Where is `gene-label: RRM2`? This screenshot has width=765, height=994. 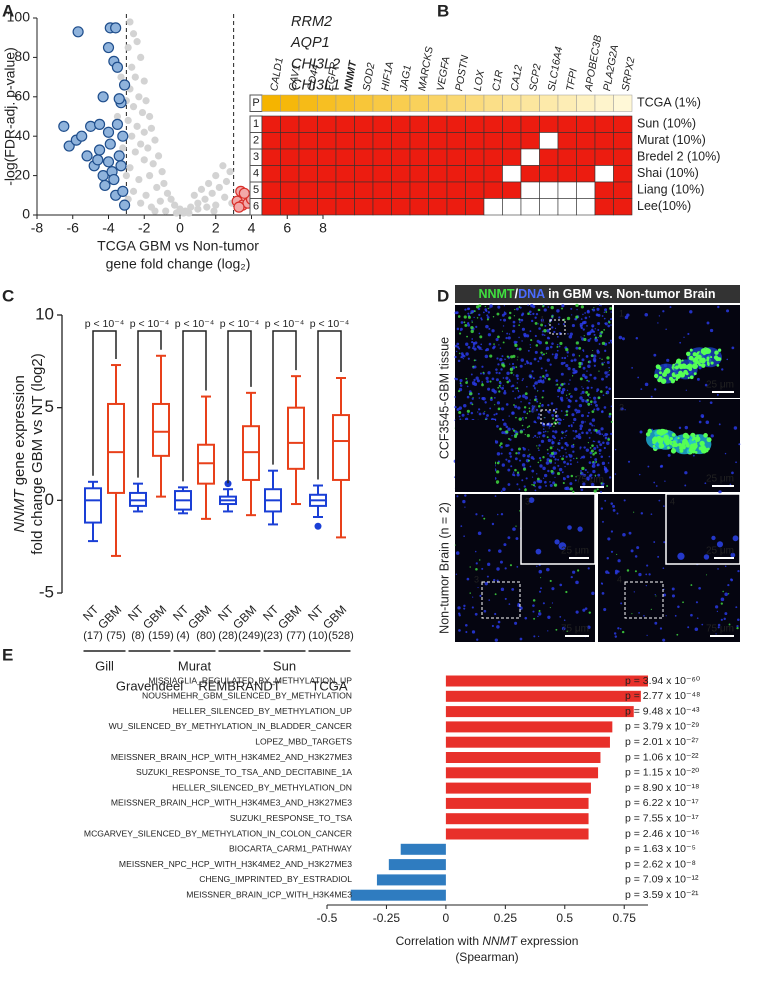 gene-label: RRM2 is located at coordinates (311, 22).